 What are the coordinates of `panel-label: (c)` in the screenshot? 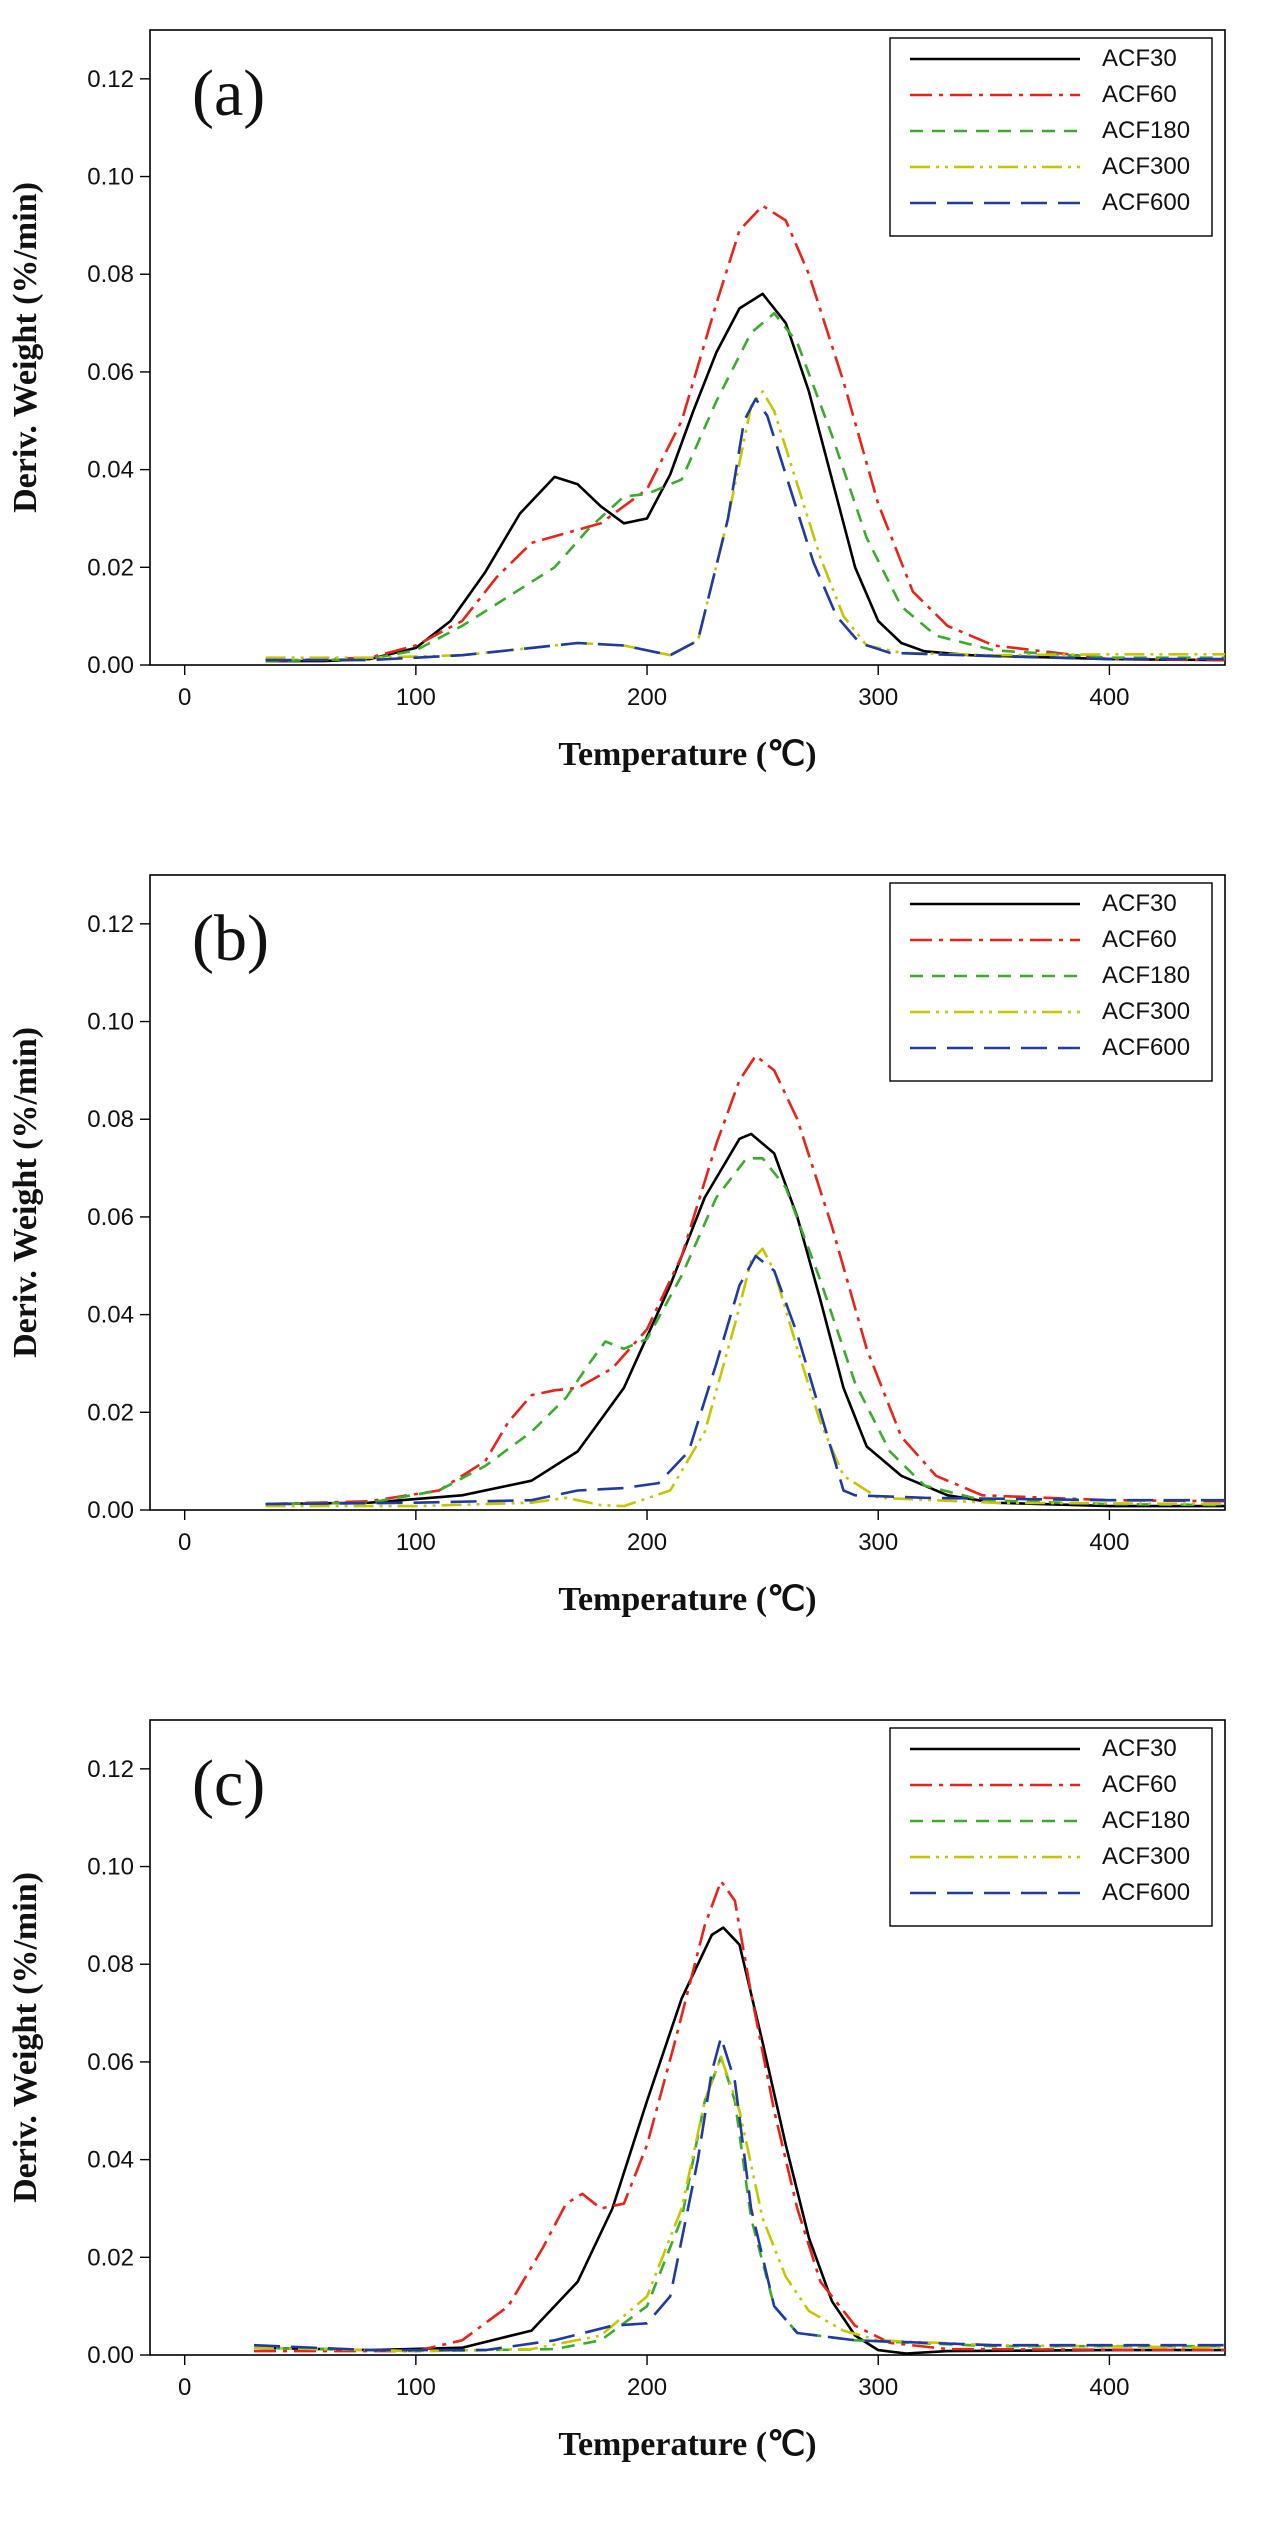 It's located at (228, 1783).